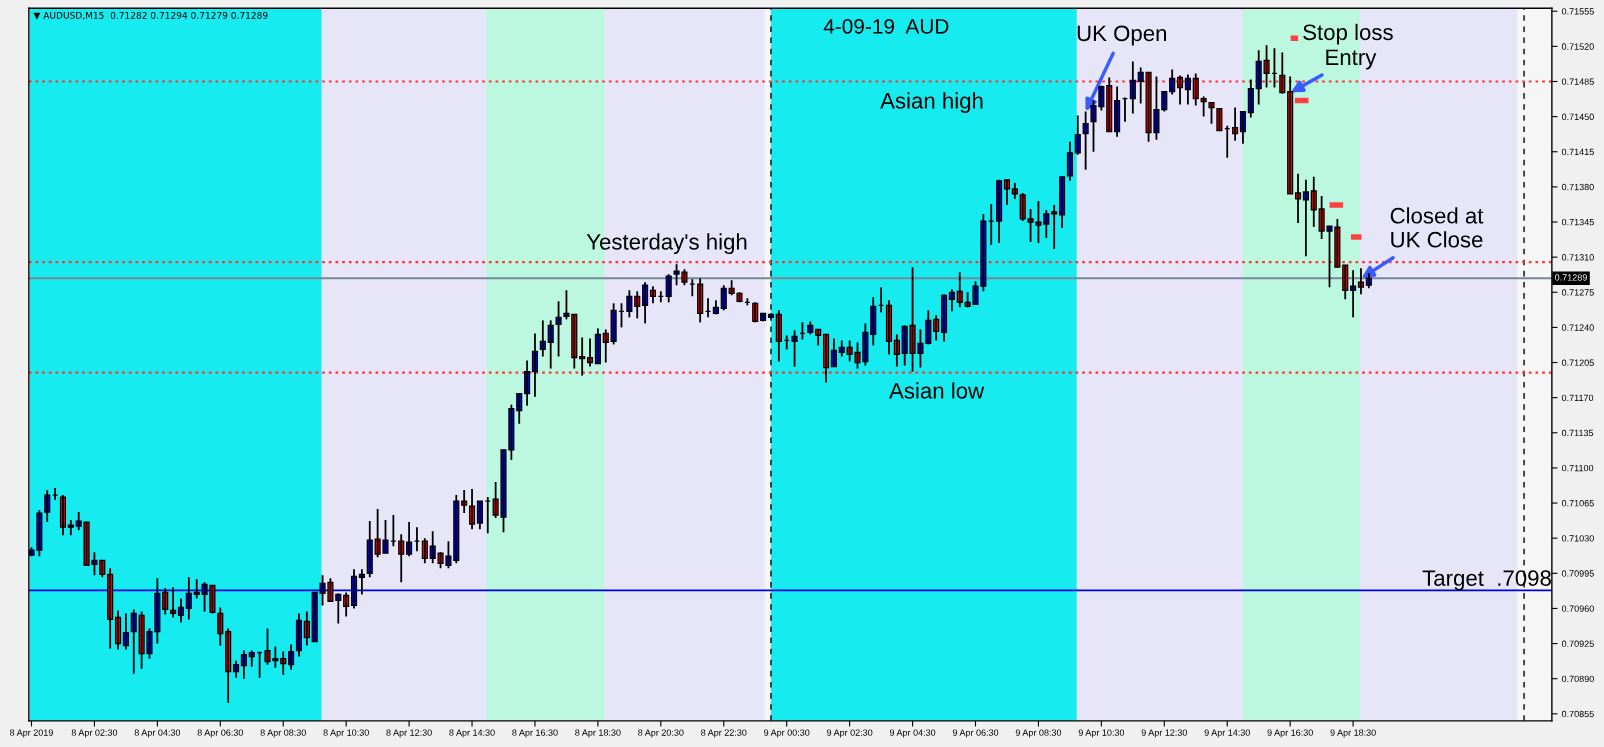  Describe the element at coordinates (409, 733) in the screenshot. I see `x-tick-label: 8 Apr 12:30` at that location.